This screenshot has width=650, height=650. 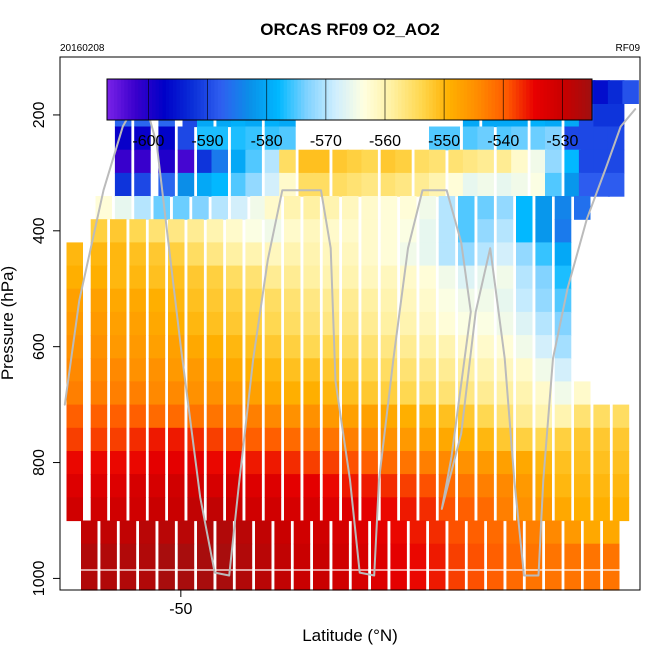 What do you see at coordinates (39, 230) in the screenshot?
I see `y-tick-label: 400` at bounding box center [39, 230].